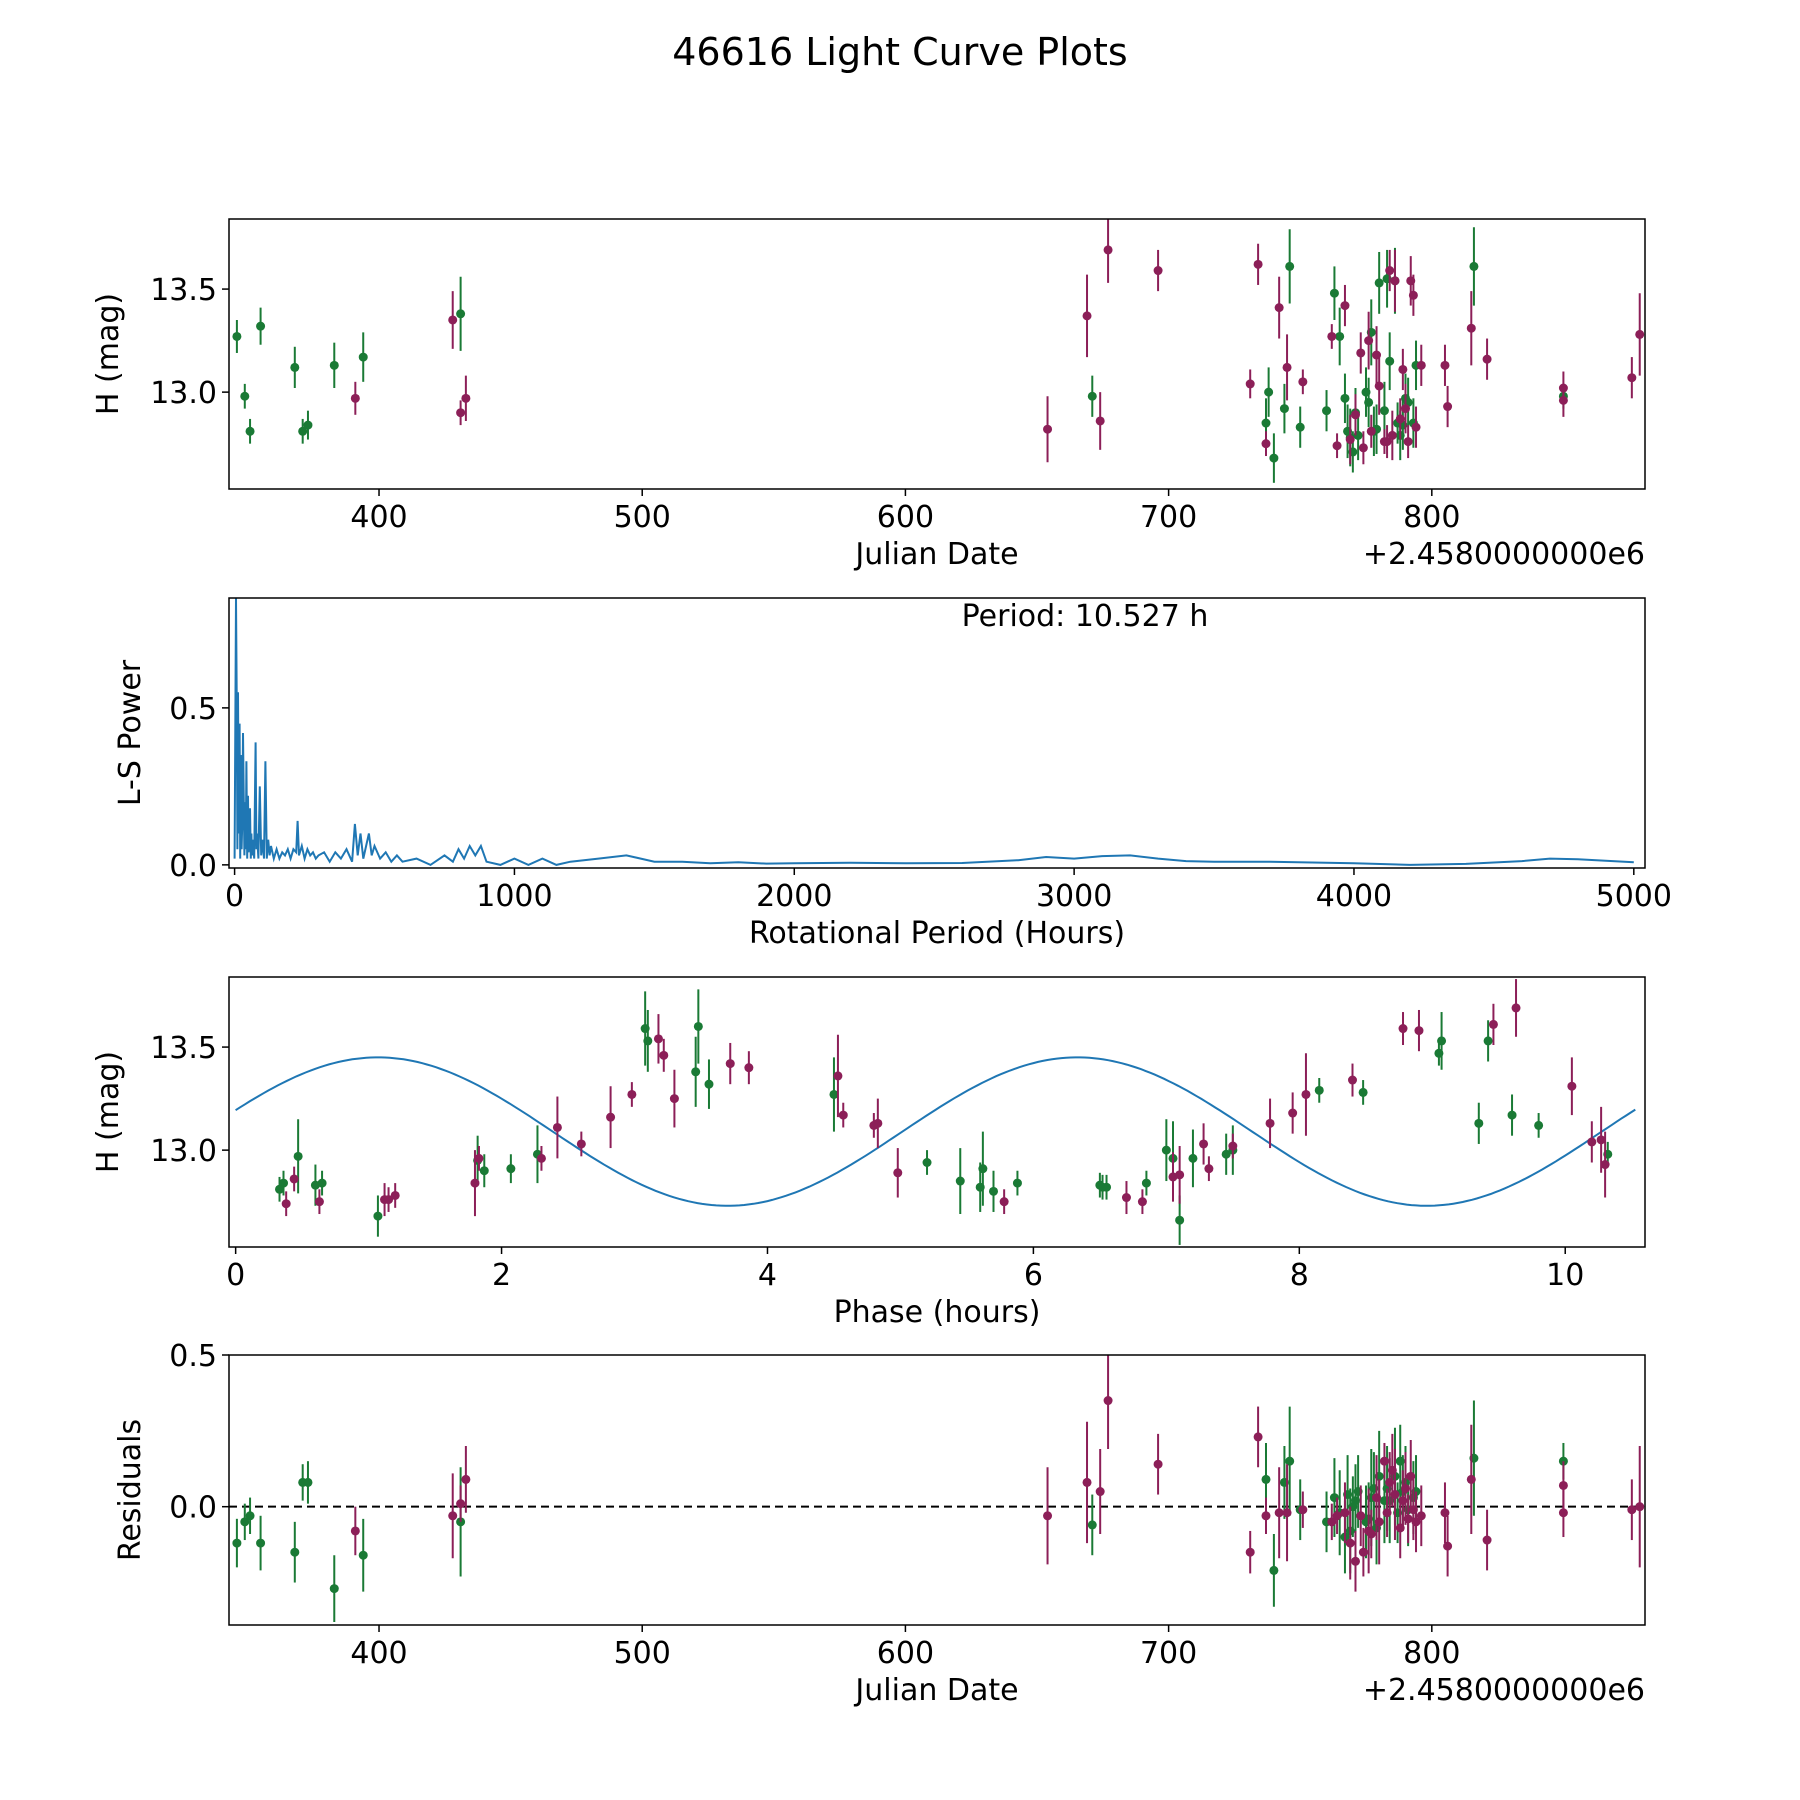 This screenshot has width=1800, height=1800. What do you see at coordinates (108, 1112) in the screenshot?
I see `y-axis-label: H (mag)` at bounding box center [108, 1112].